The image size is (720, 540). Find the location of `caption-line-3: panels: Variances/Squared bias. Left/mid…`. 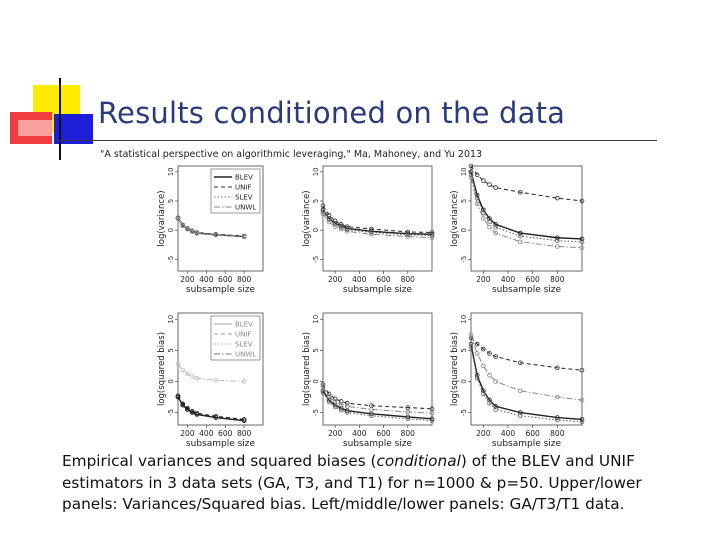

caption-line-3: panels: Variances/Squared bias. Left/mid… is located at coordinates (343, 504).